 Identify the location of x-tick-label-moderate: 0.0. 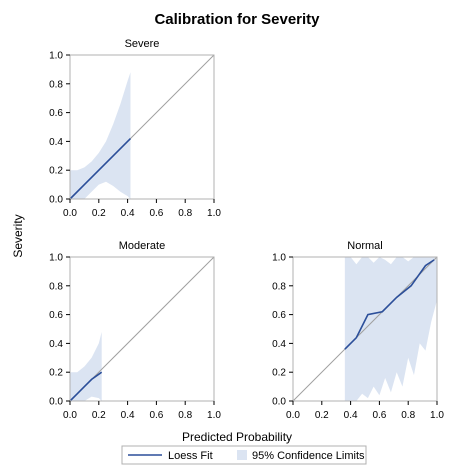
(70, 415).